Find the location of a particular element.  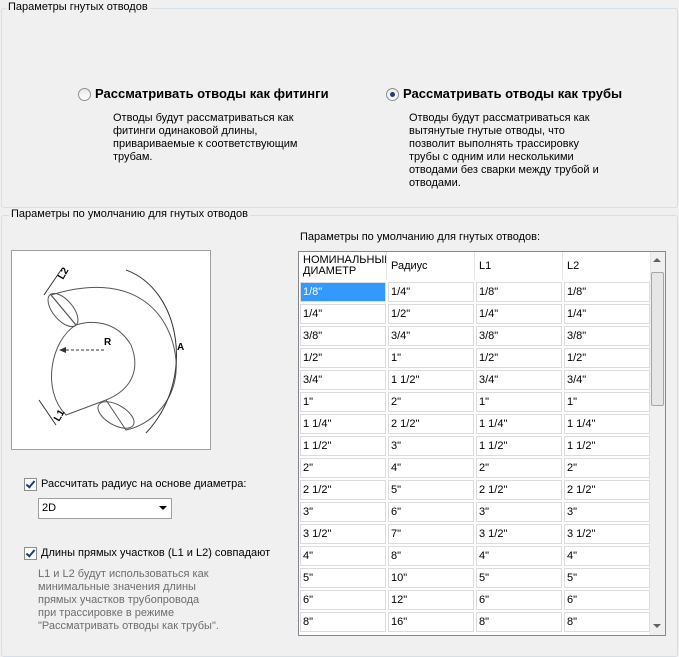

radio-pipes is located at coordinates (392, 94).